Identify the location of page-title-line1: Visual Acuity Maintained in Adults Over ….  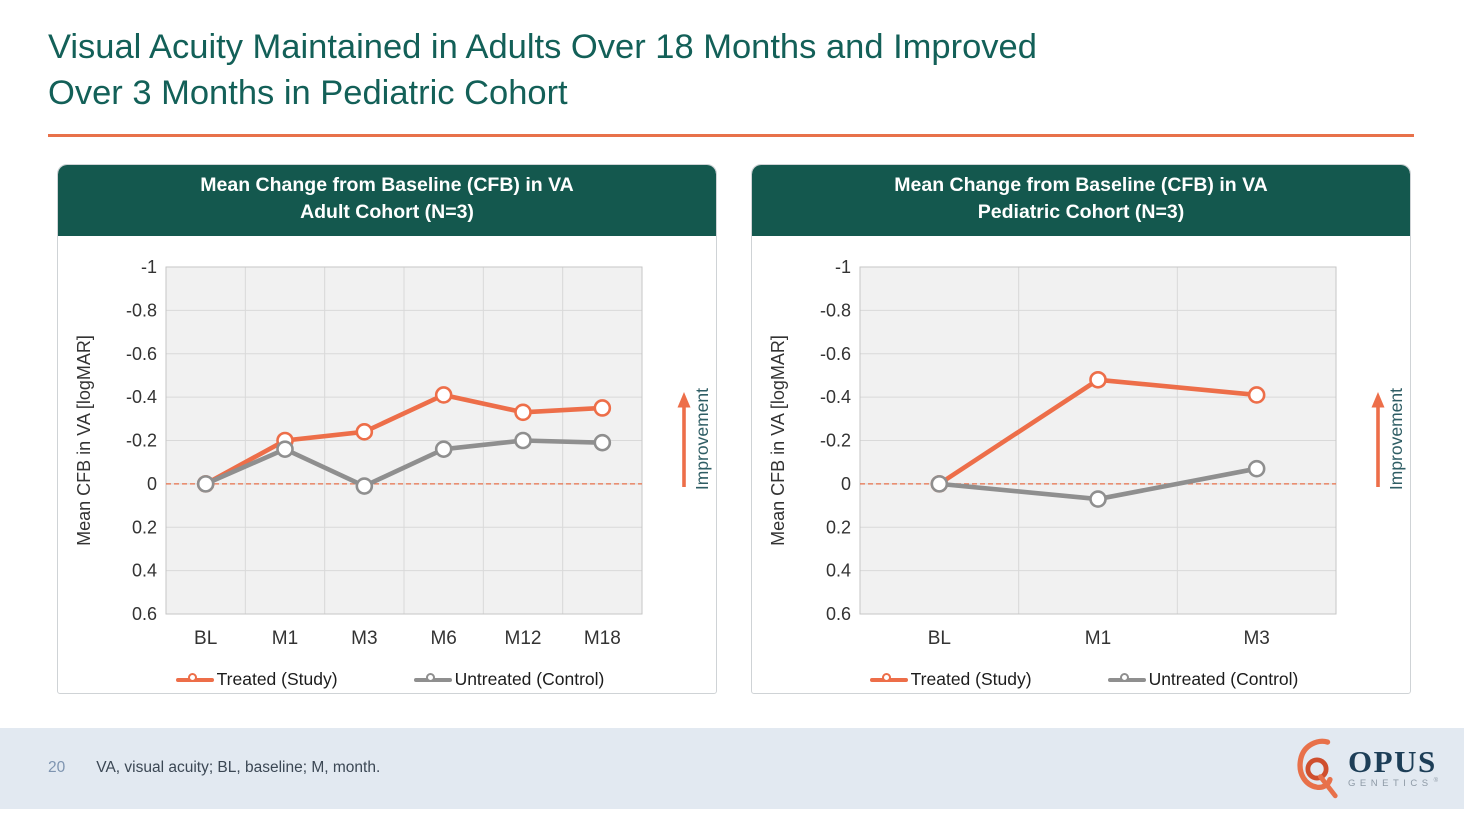
(542, 47).